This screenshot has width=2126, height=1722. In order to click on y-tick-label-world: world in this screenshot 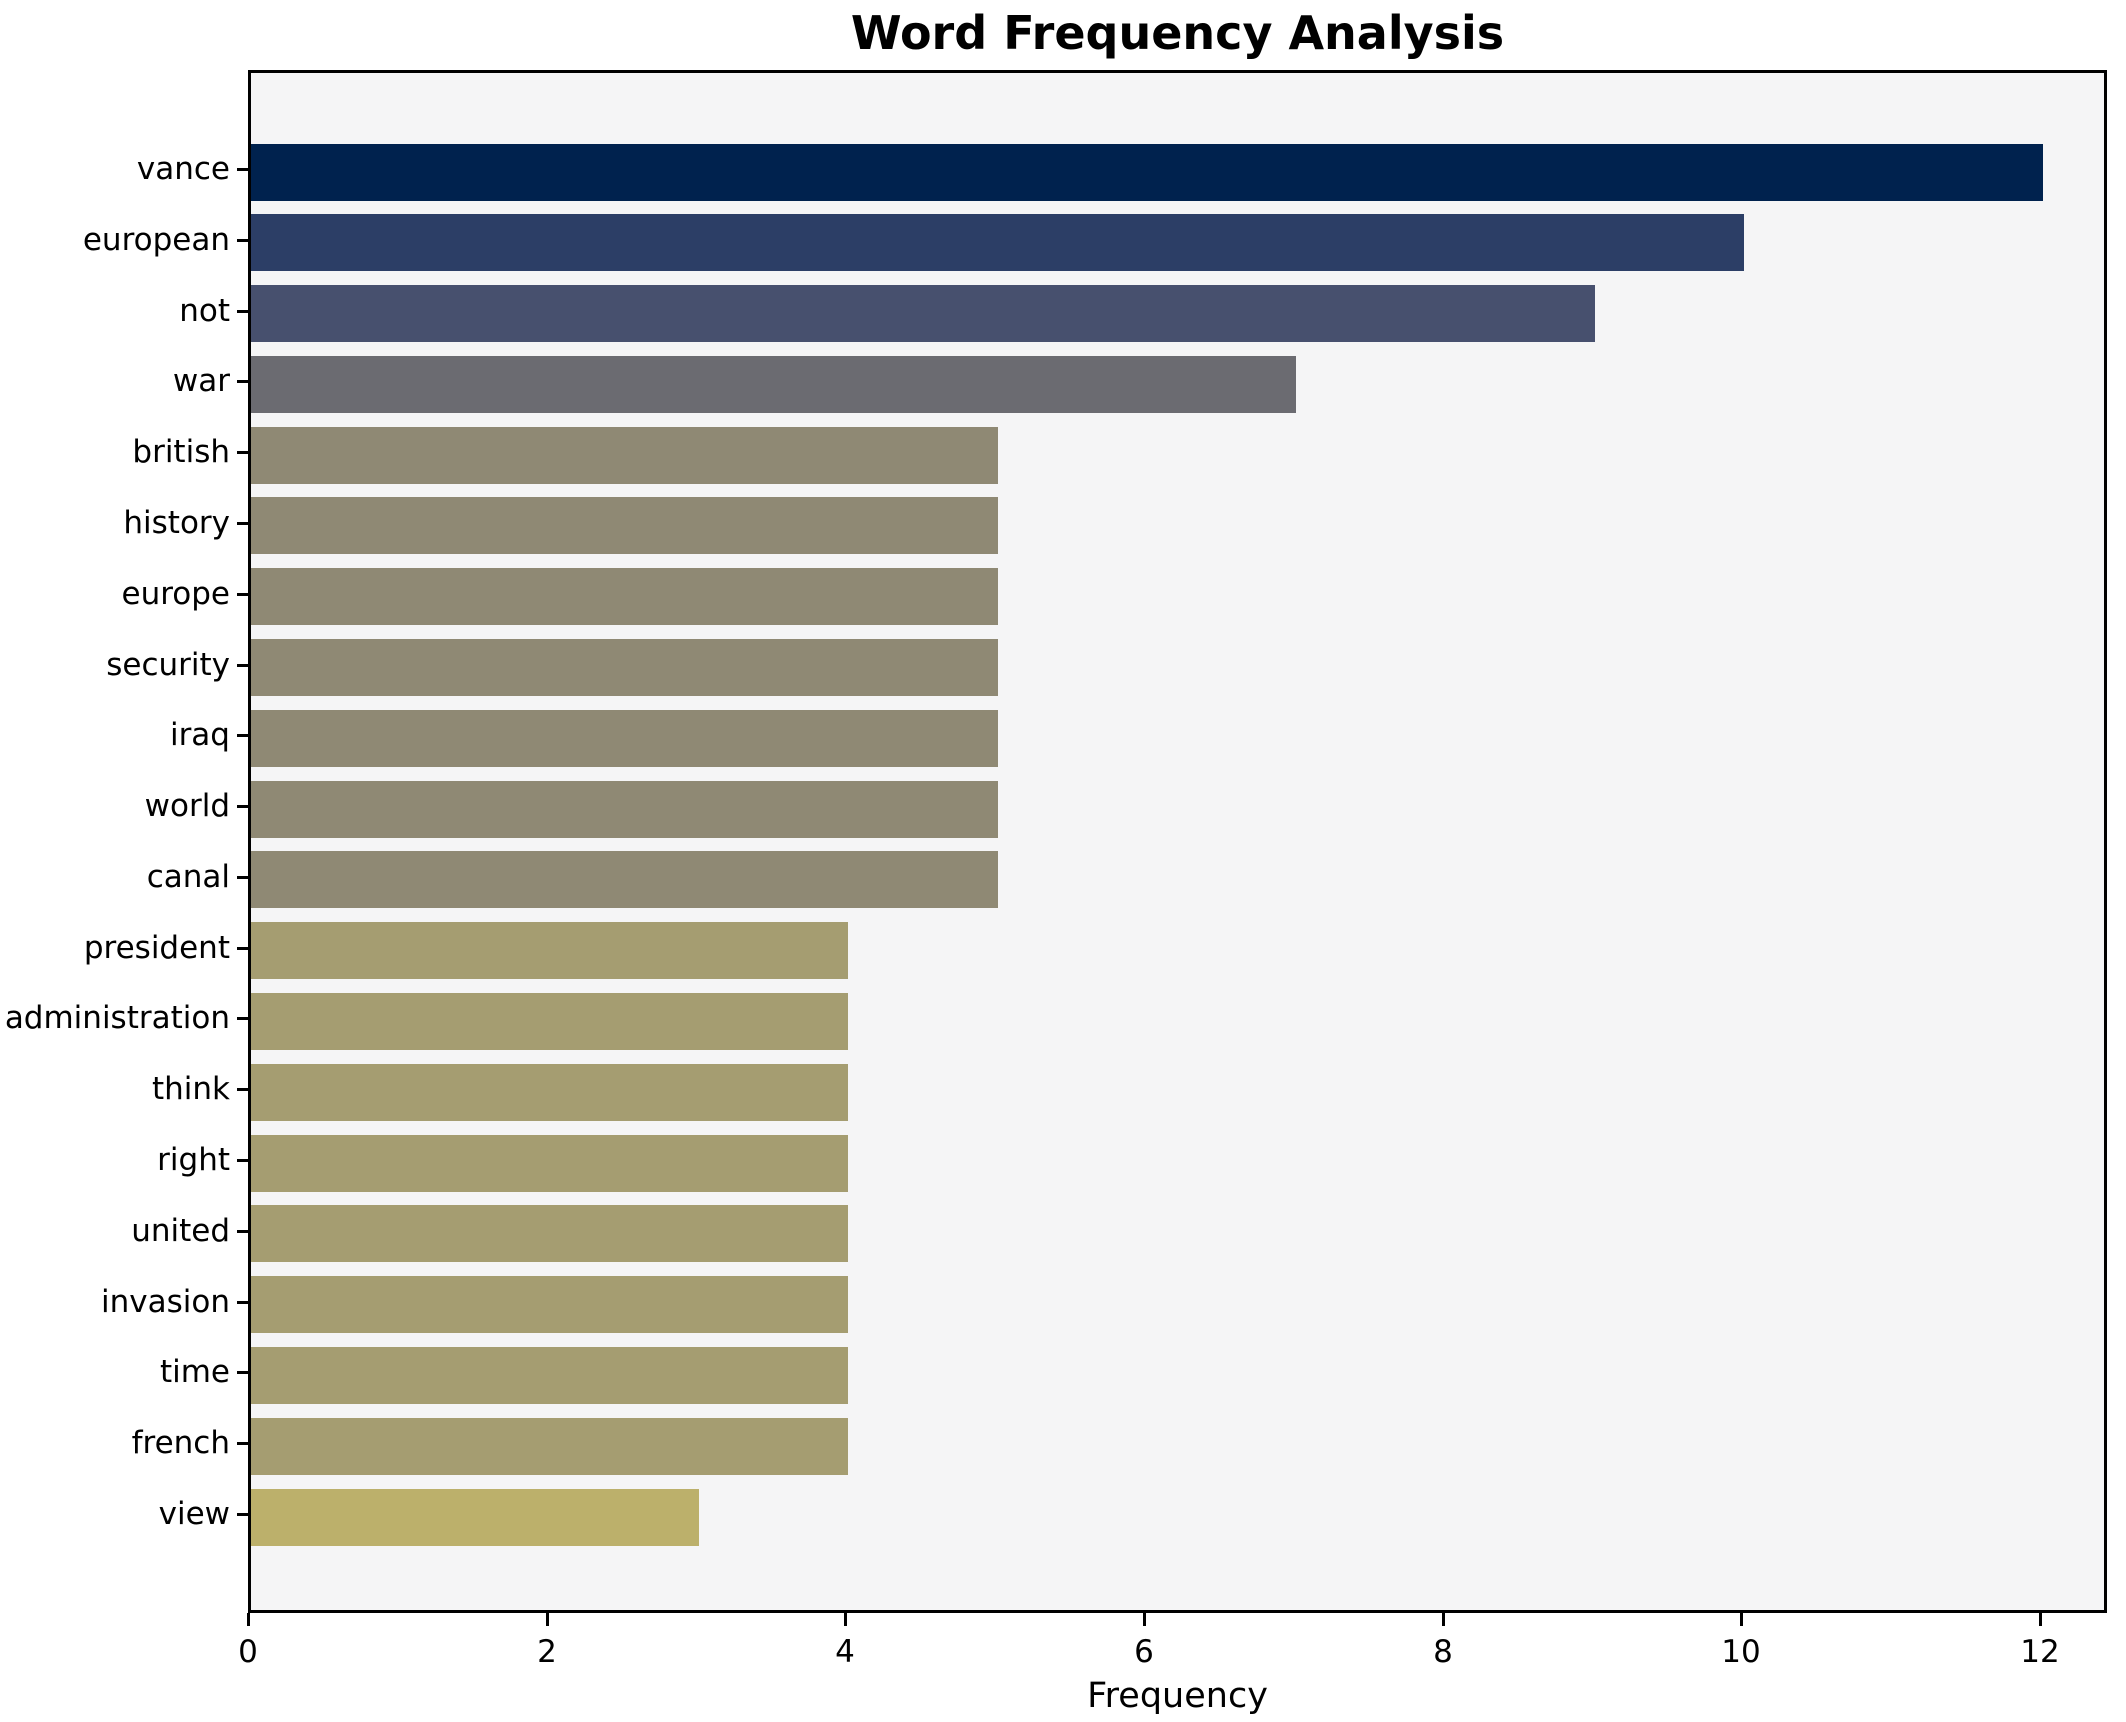, I will do `click(187, 806)`.